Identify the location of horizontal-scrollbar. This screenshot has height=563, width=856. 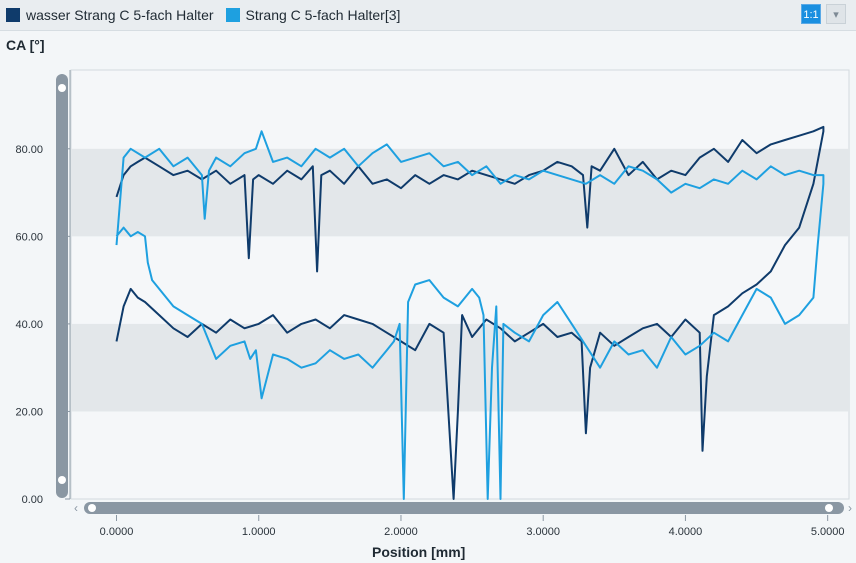
(464, 508).